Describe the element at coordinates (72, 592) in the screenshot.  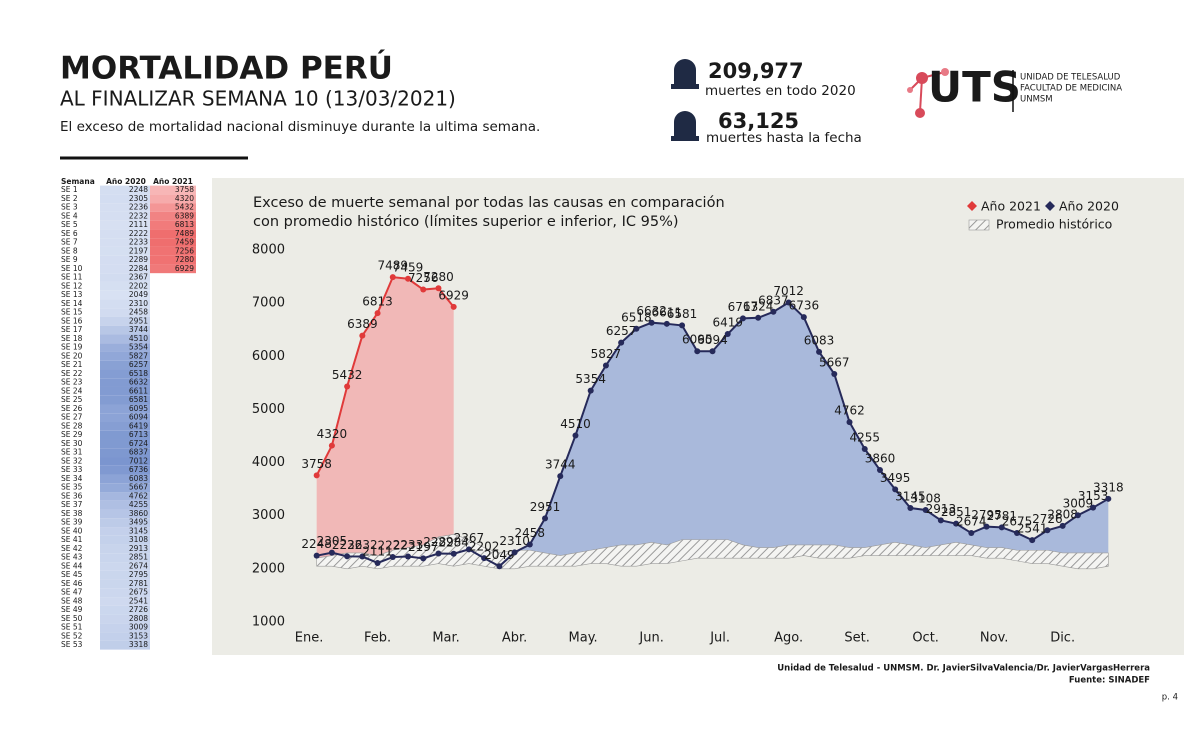
I see `week-label: SE 47` at that location.